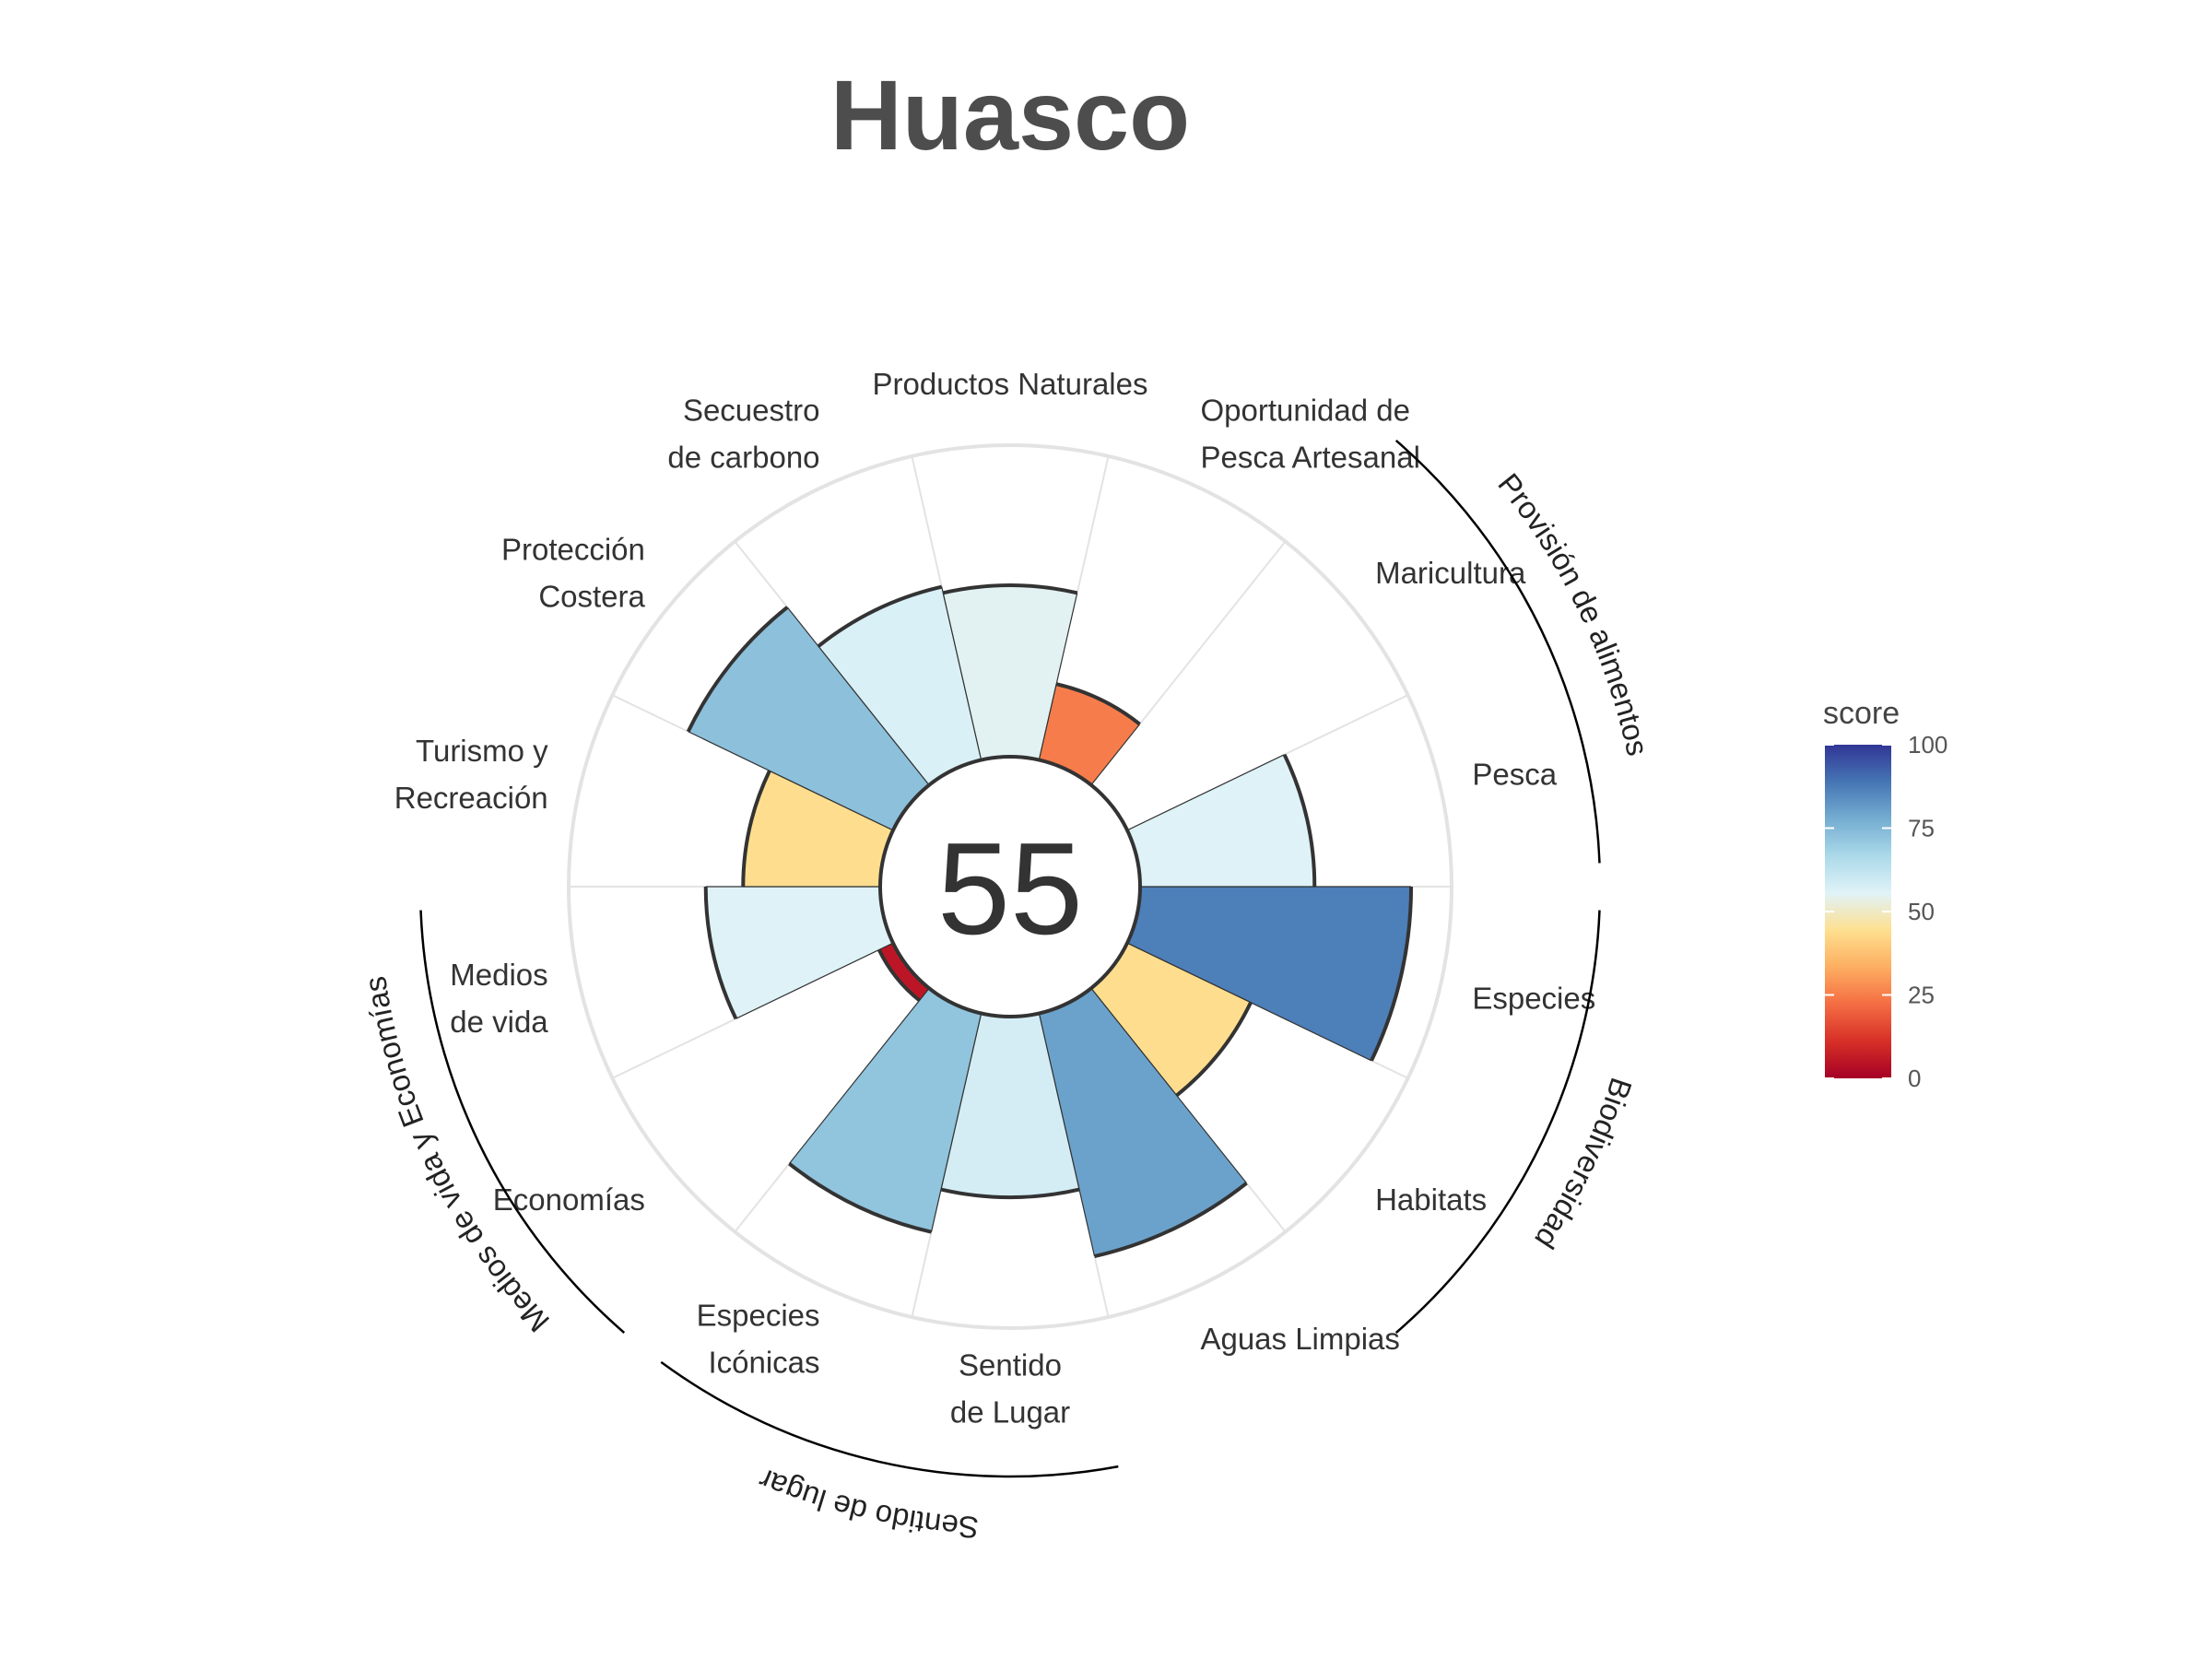  I want to click on label-turismo-y-recreacion: Turismo y Recreación, so click(471, 774).